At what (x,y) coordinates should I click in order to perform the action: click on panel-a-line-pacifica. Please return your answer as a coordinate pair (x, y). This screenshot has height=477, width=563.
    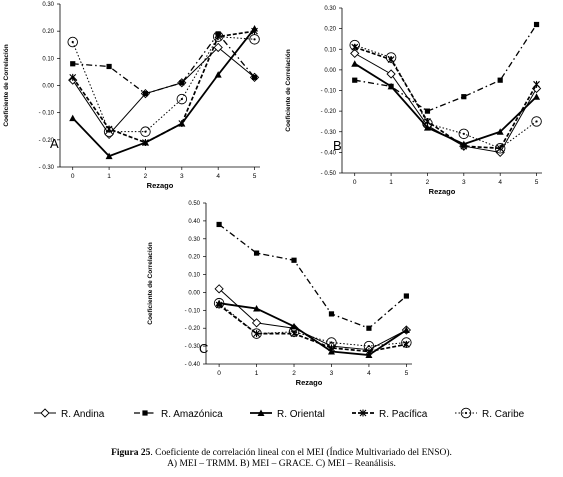
    Looking at the image, I should click on (163, 87).